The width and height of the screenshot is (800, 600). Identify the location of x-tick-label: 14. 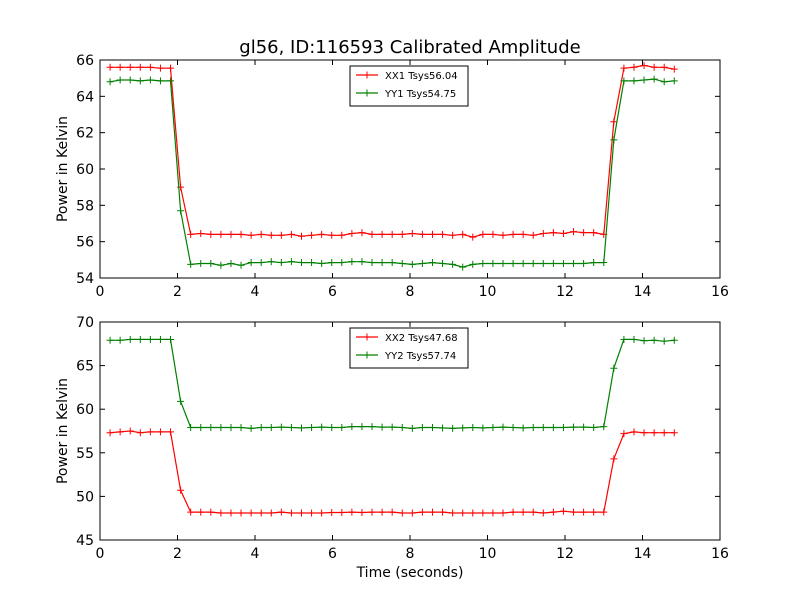
(643, 292).